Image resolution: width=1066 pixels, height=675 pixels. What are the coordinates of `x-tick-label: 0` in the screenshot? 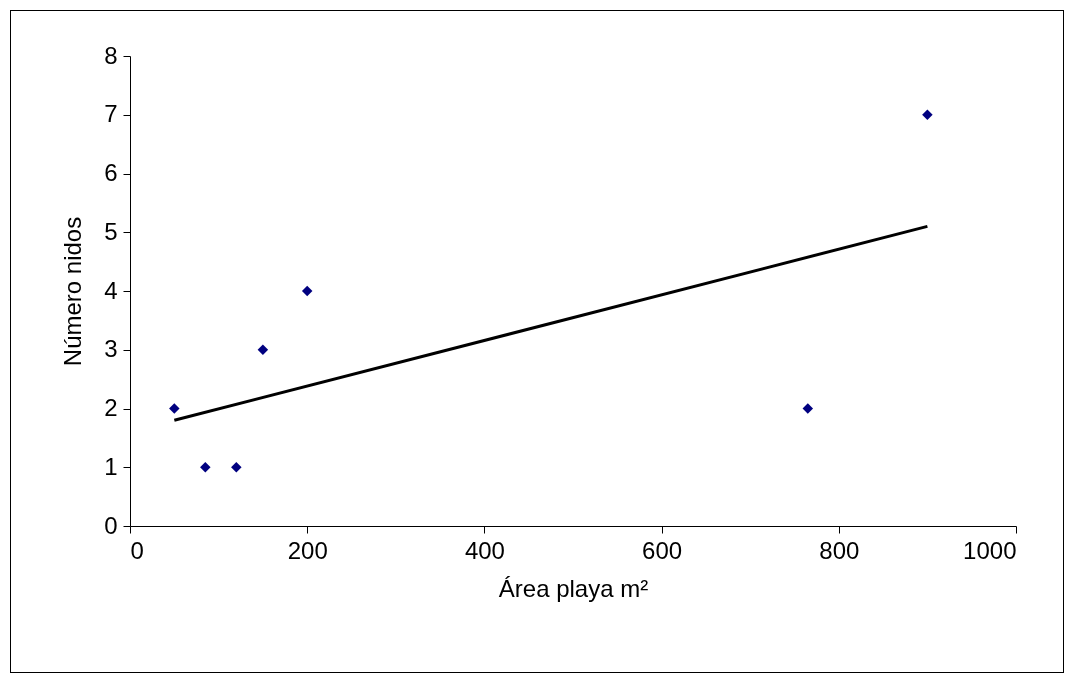 It's located at (137, 550).